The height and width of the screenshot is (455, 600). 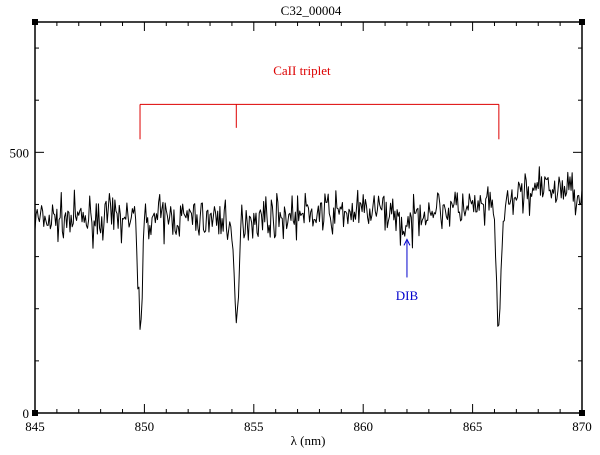 What do you see at coordinates (302, 70) in the screenshot?
I see `caii-triplet-label: CaII triplet` at bounding box center [302, 70].